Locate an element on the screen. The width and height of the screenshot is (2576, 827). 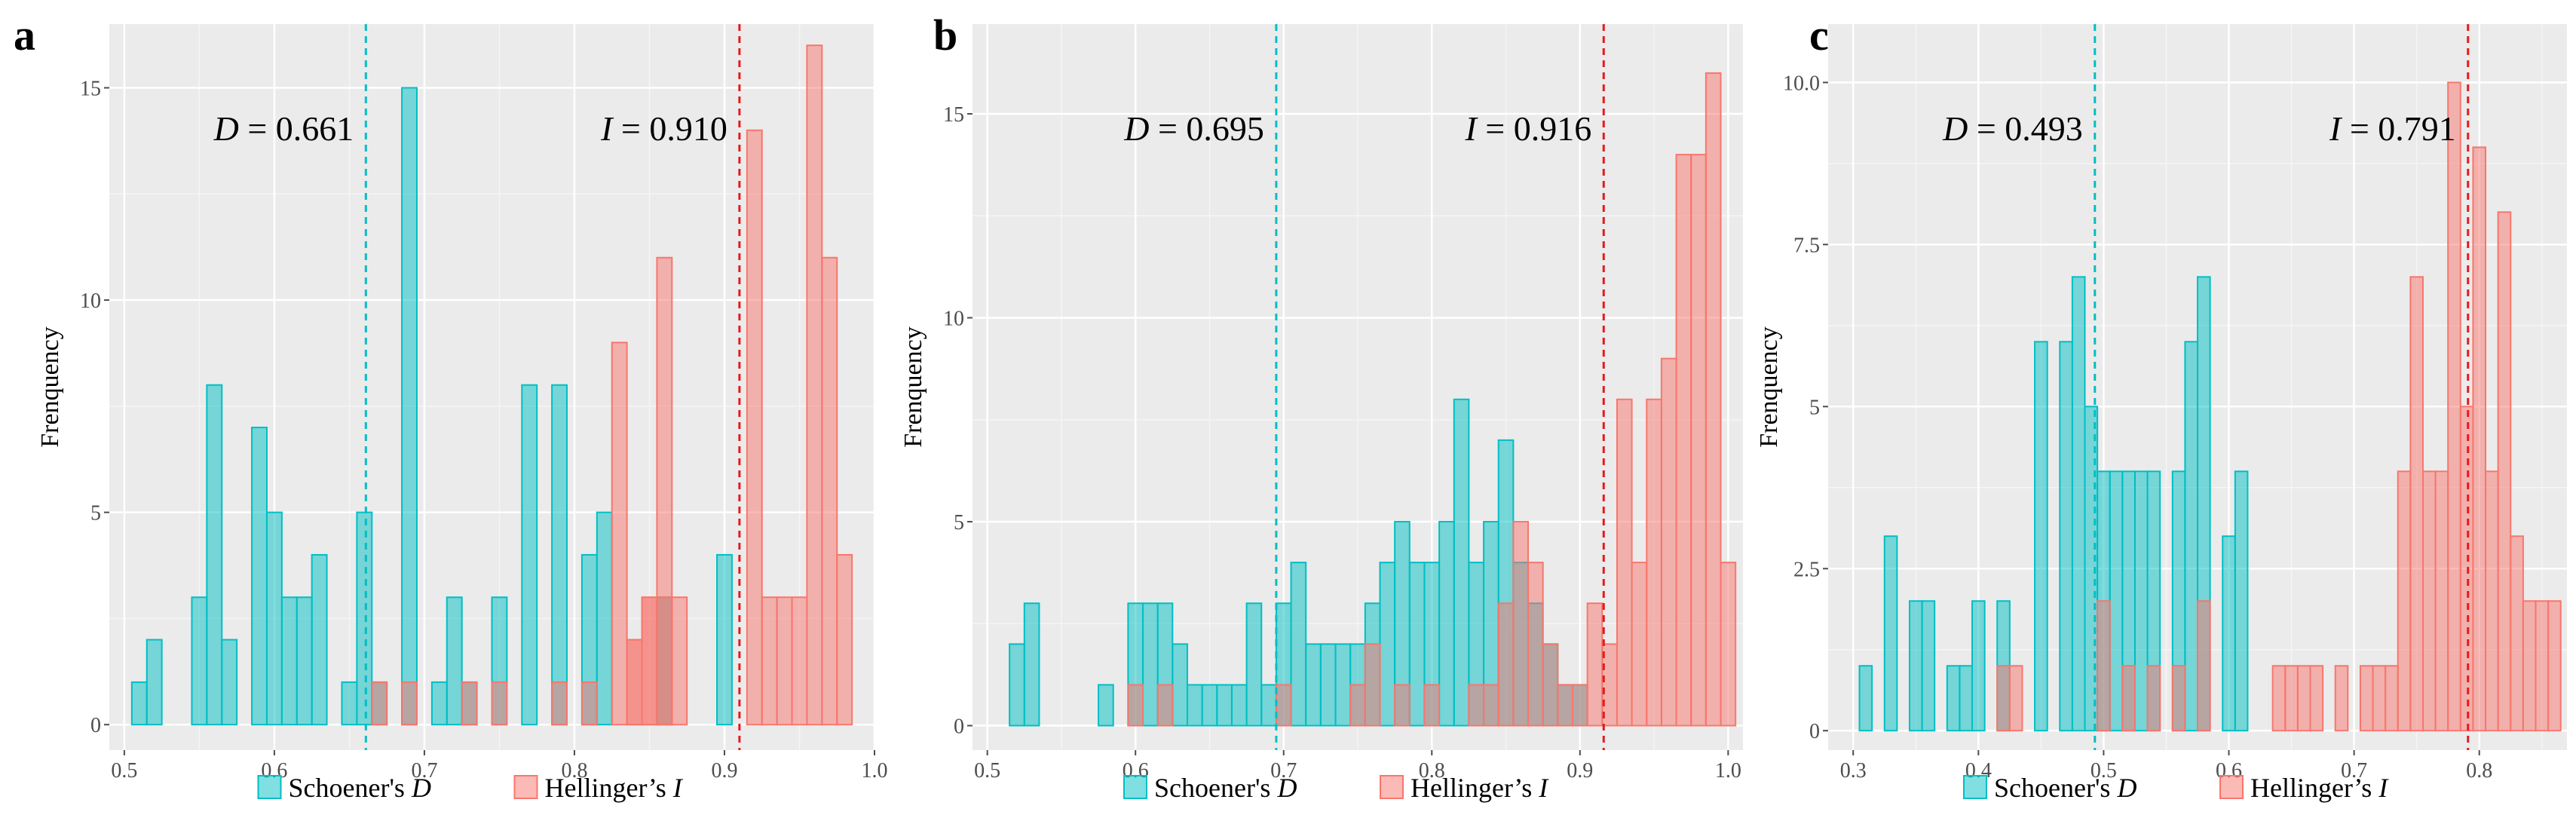
panel-letter: b is located at coordinates (945, 35).